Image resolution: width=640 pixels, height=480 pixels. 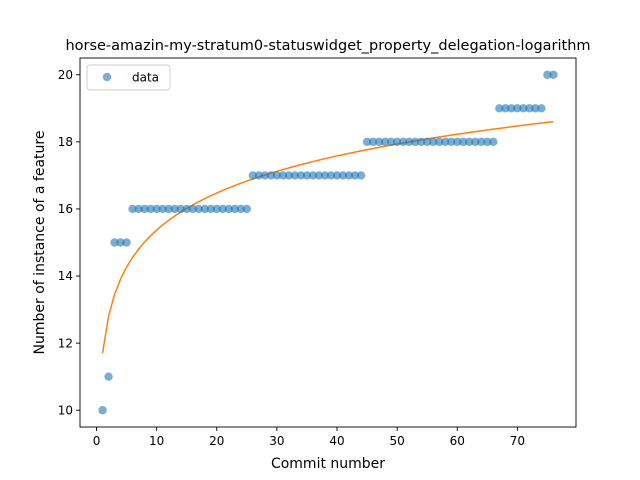 I want to click on legend-box, so click(x=128, y=77).